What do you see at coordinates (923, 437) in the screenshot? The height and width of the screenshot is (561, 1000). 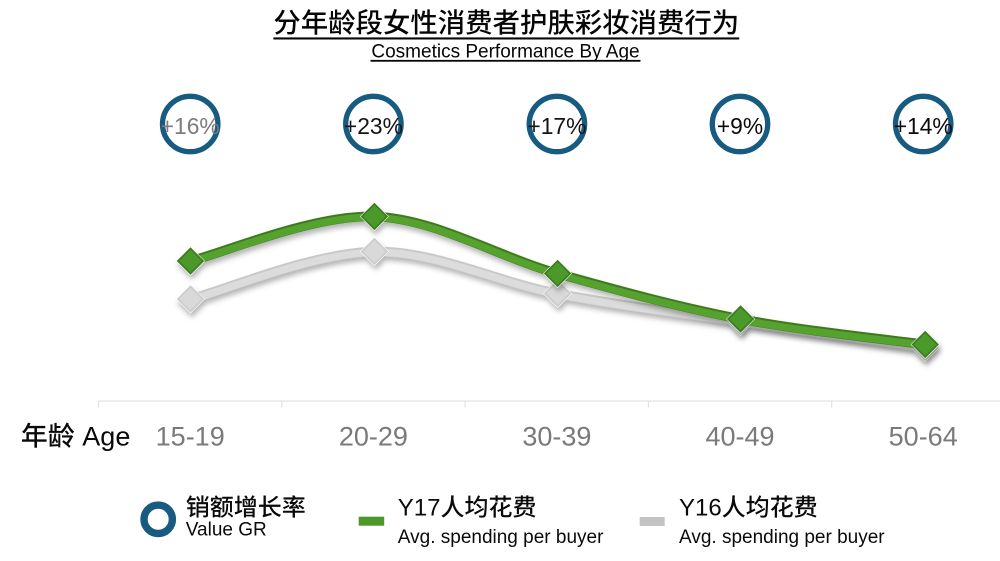 I see `svg-text: 50-64` at bounding box center [923, 437].